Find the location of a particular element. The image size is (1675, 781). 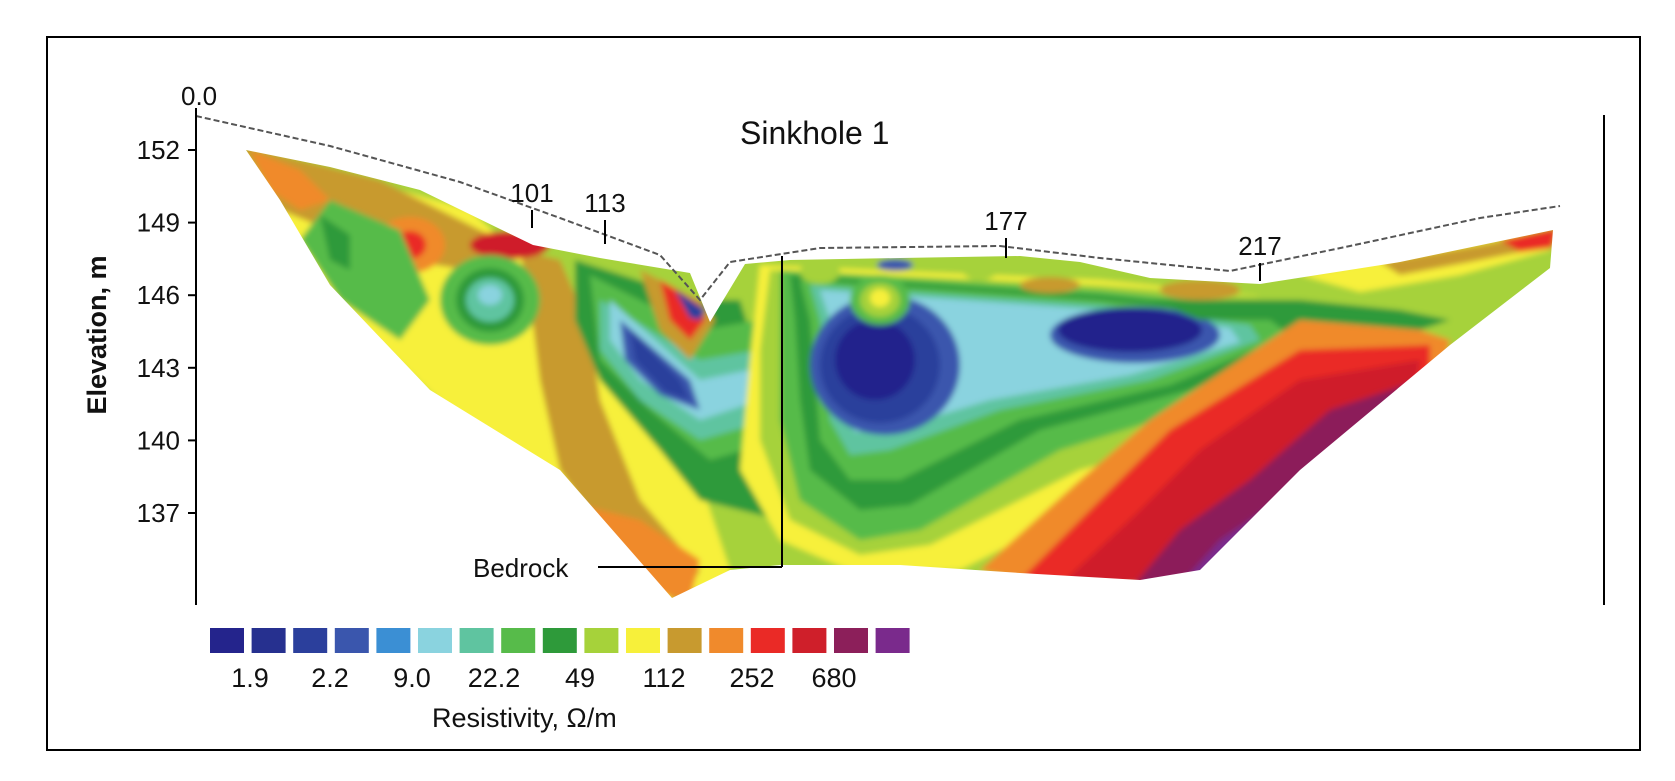

colorbar-tick-labels: 1.9 2.2 9.0 22.2 49 112 252 680 is located at coordinates (543, 678).